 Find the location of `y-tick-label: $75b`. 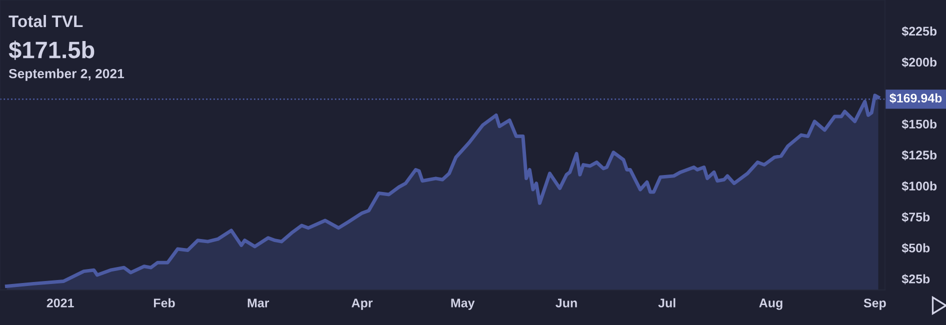

y-tick-label: $75b is located at coordinates (916, 217).